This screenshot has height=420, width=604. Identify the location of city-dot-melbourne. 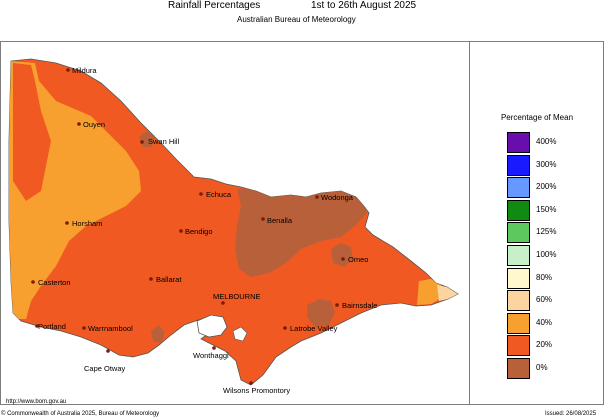
(223, 303).